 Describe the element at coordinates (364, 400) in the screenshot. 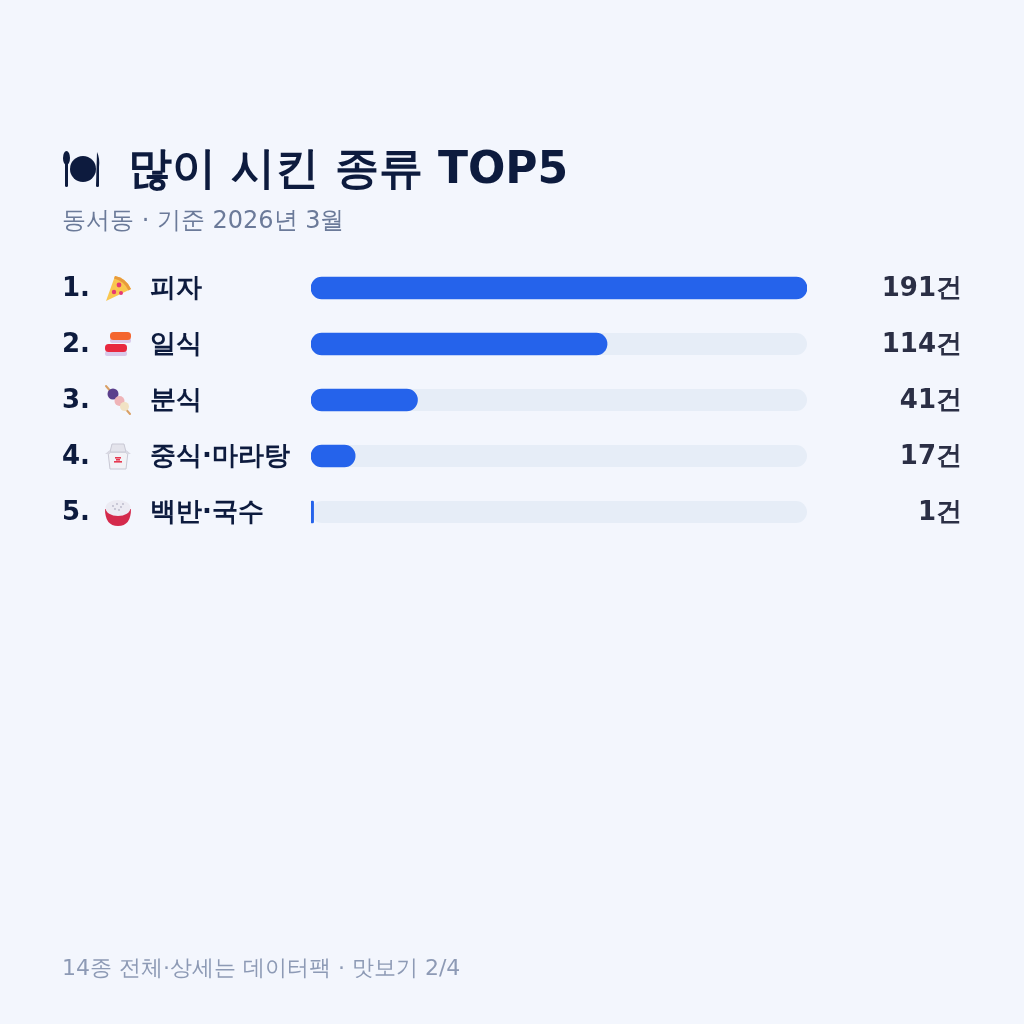

I see `bar` at that location.